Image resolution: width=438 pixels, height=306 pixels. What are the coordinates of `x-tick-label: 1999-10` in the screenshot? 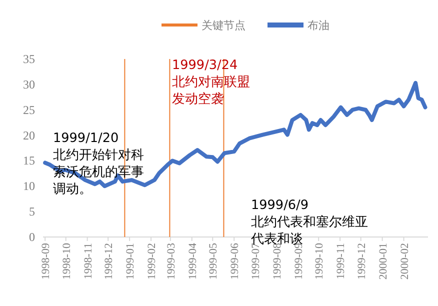 It's located at (320, 261).